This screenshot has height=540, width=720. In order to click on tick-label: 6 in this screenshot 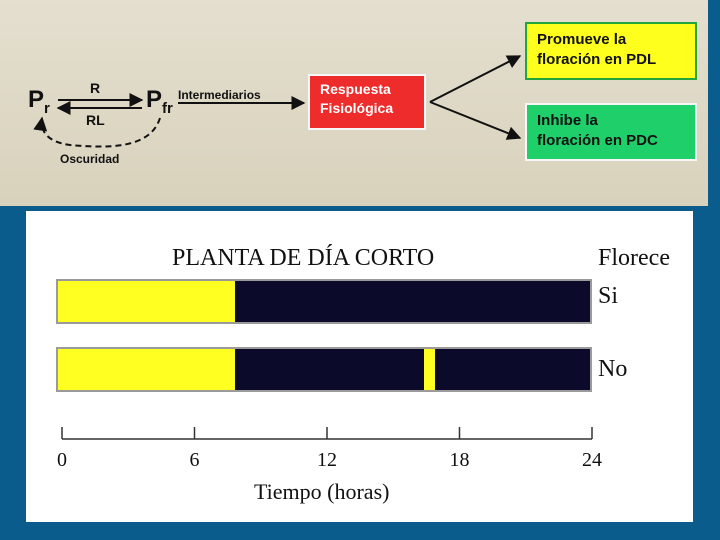, I will do `click(194, 460)`.